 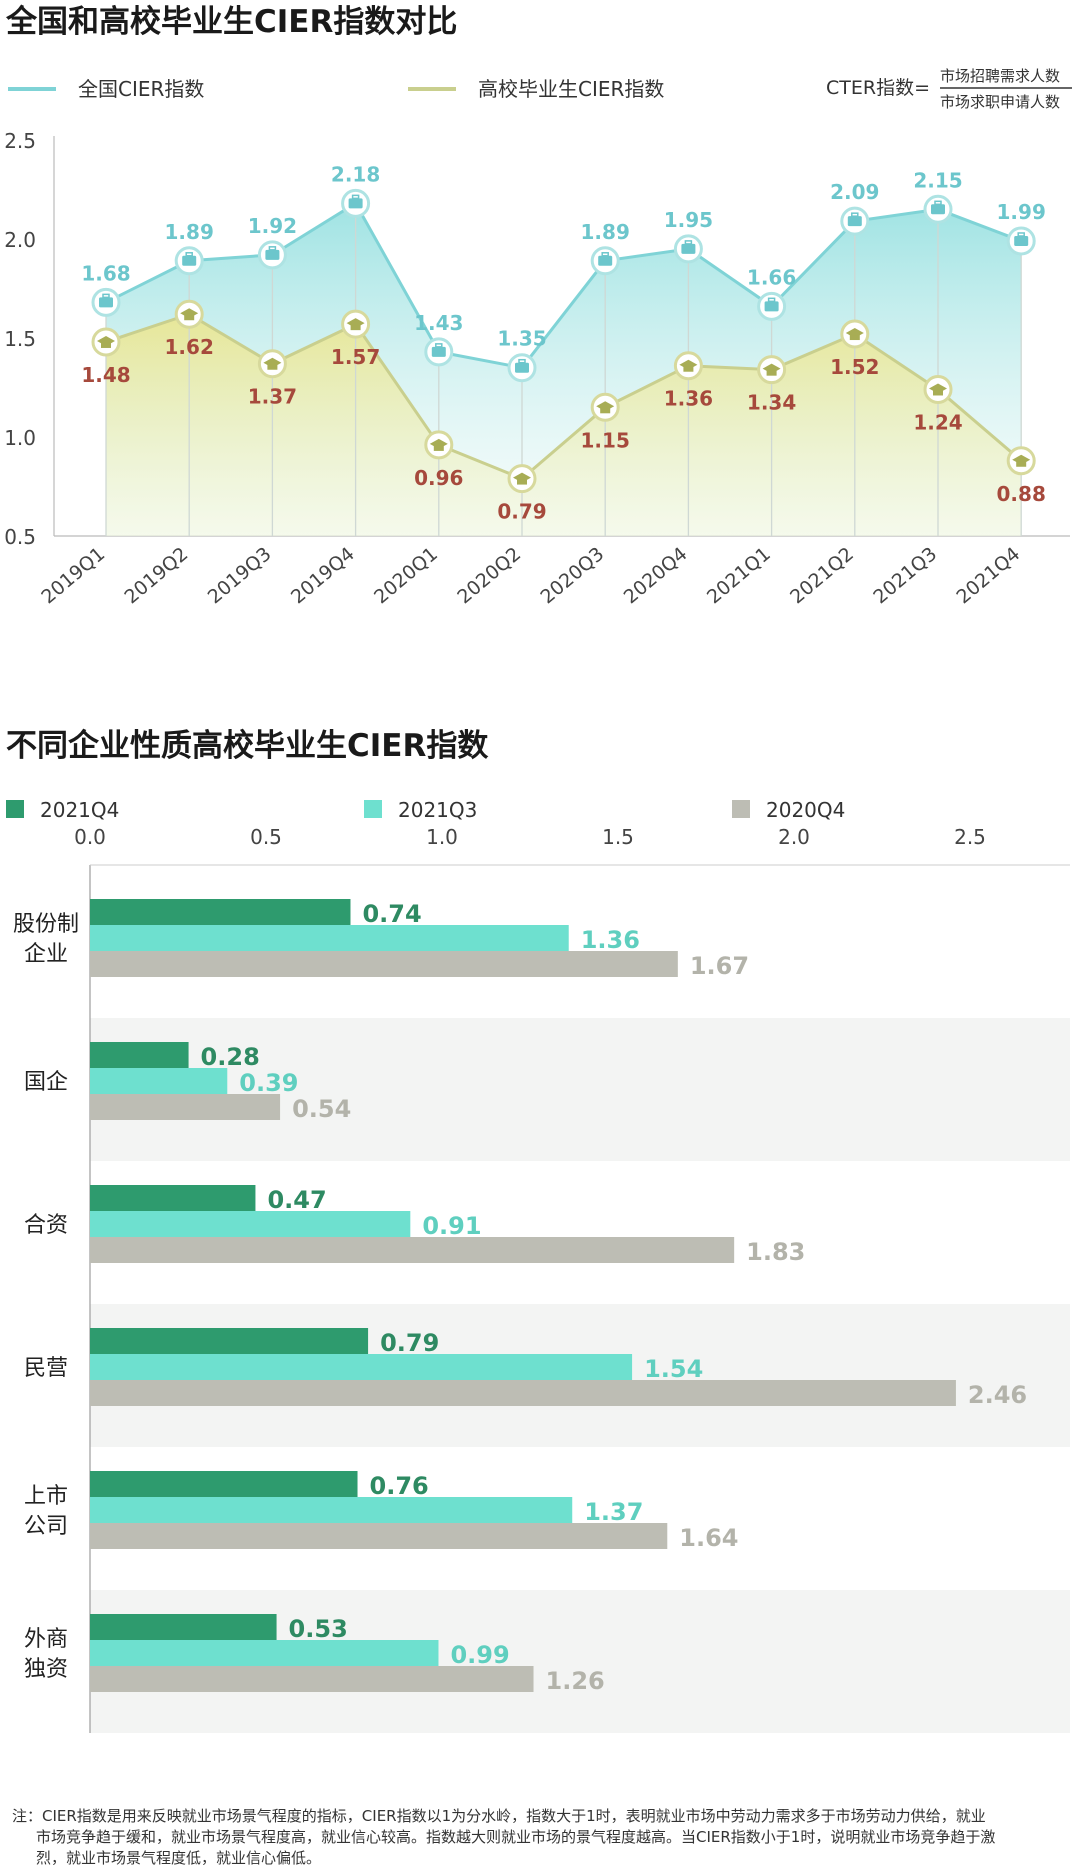 I want to click on data-label: 1.54, so click(x=673, y=1369).